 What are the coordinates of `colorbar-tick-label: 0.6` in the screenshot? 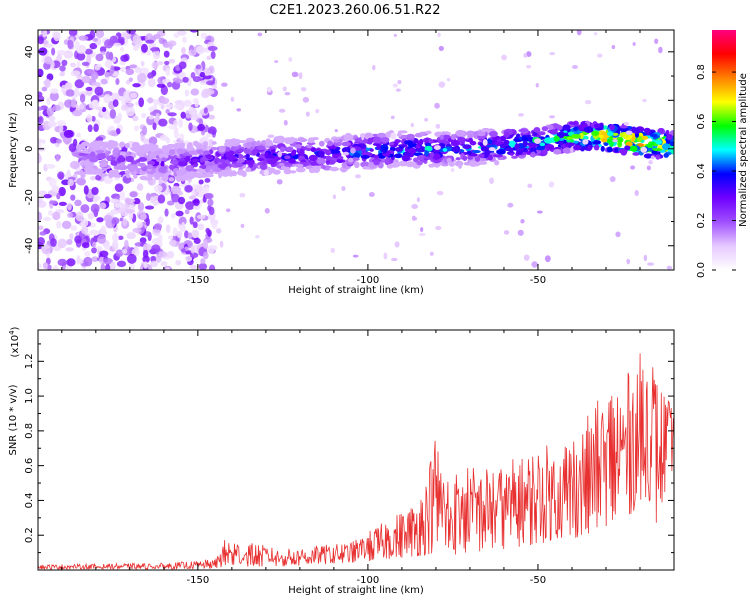 It's located at (701, 122).